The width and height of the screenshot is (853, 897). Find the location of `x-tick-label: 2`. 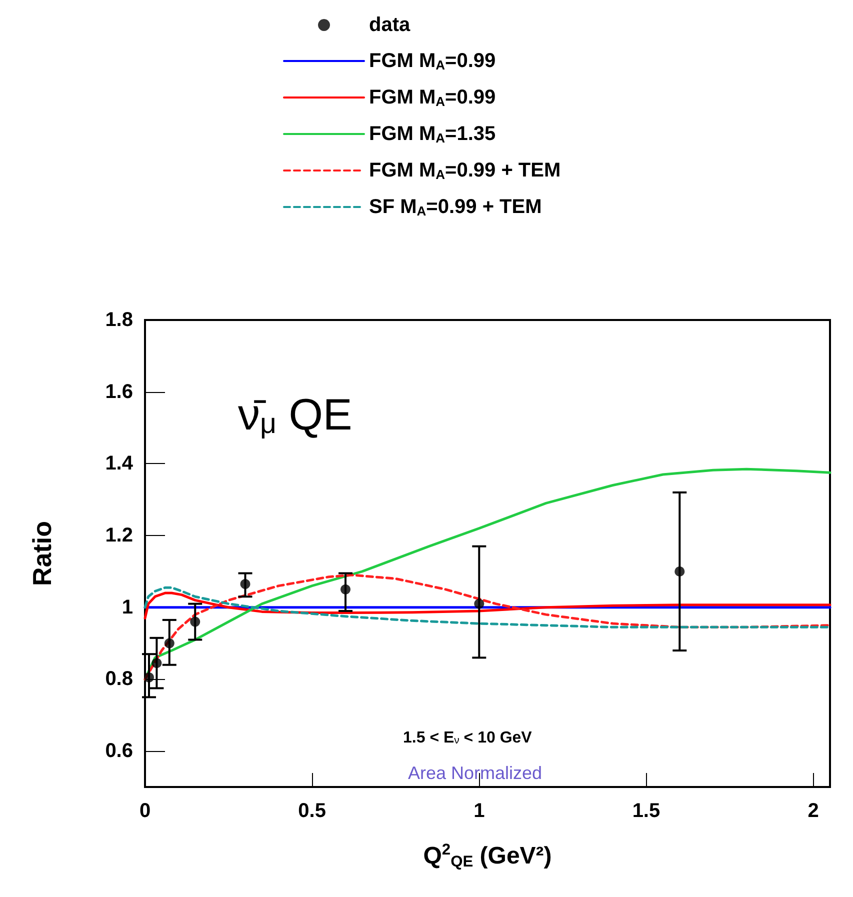

x-tick-label: 2 is located at coordinates (813, 811).